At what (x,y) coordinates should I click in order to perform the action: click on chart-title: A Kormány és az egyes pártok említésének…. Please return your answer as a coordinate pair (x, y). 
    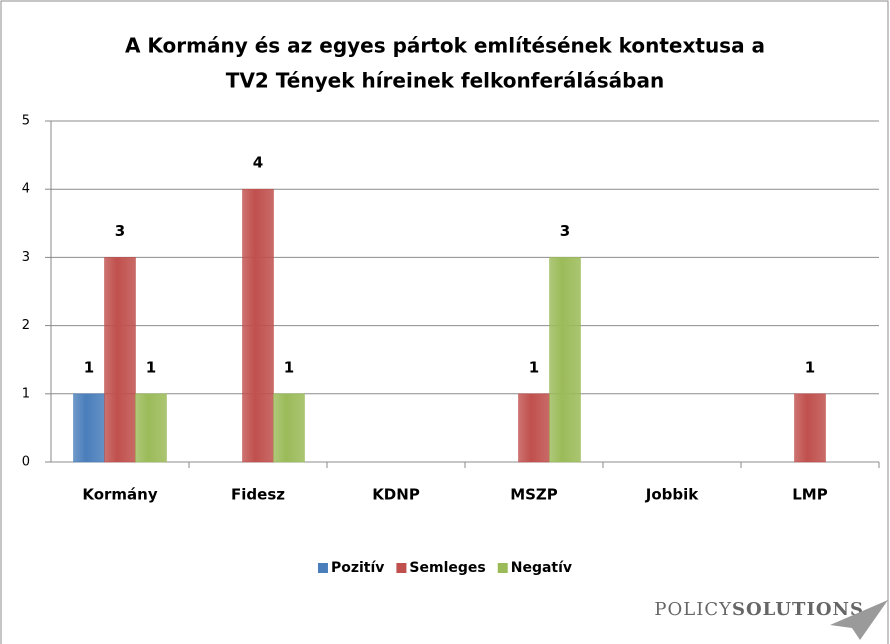
    Looking at the image, I should click on (445, 46).